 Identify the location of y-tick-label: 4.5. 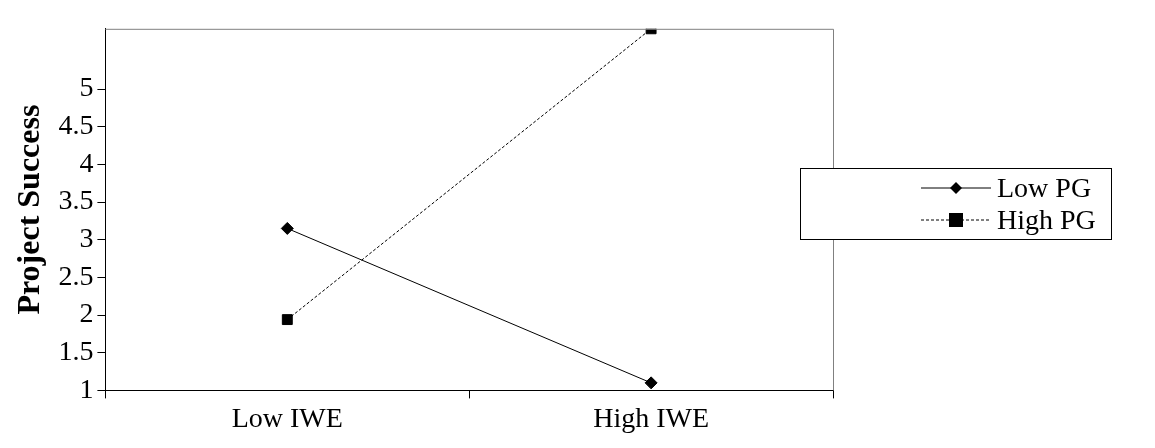
(76, 125).